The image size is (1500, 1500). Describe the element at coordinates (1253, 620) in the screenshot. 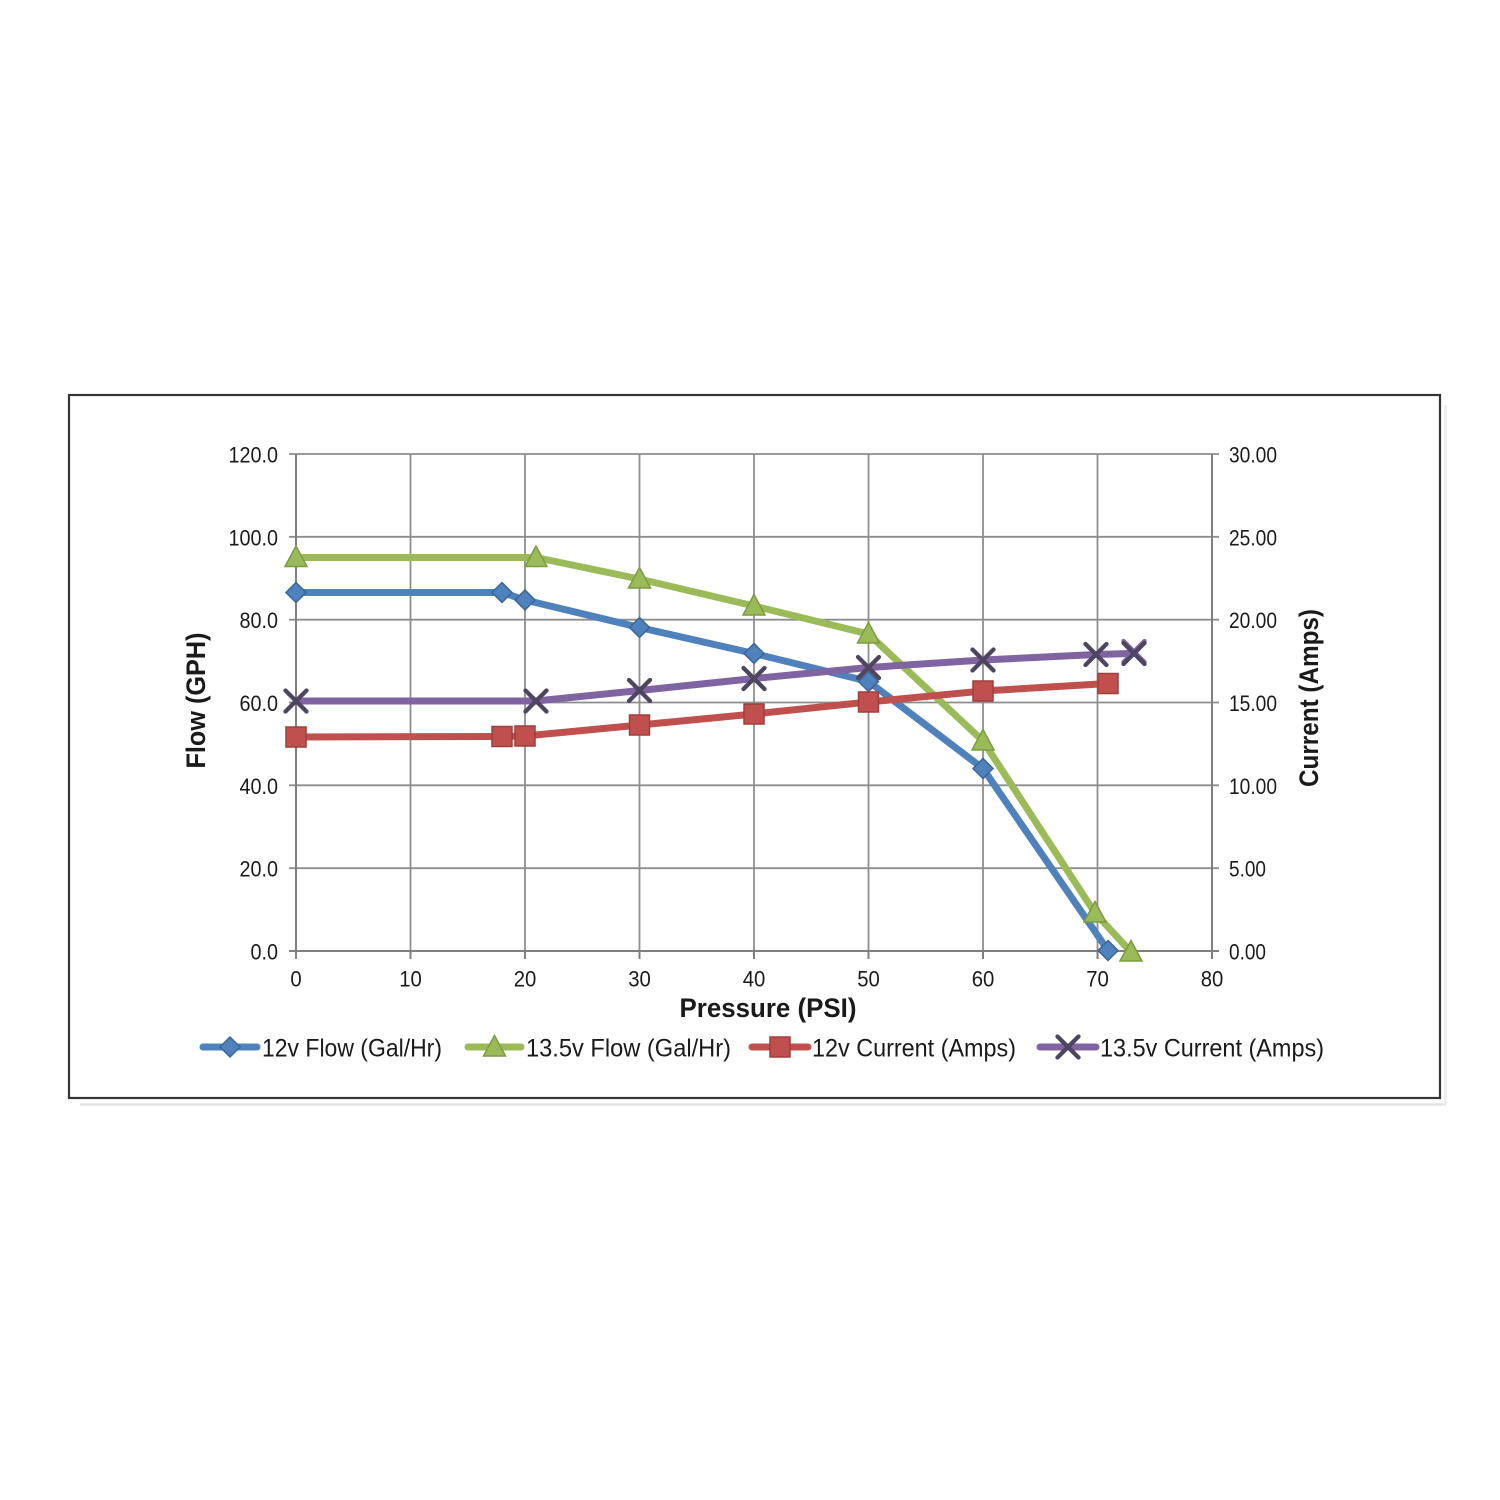

I see `svg-text: 20.00` at that location.